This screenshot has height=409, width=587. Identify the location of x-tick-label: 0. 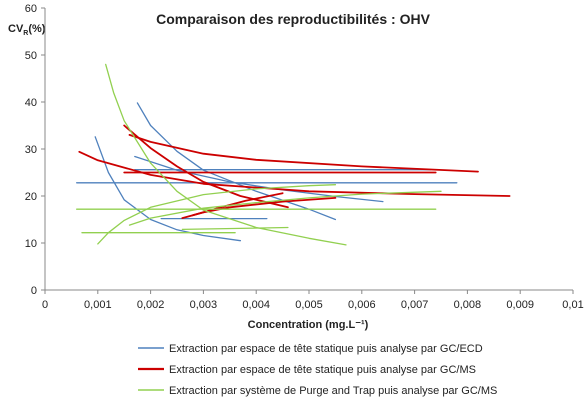
(45, 305).